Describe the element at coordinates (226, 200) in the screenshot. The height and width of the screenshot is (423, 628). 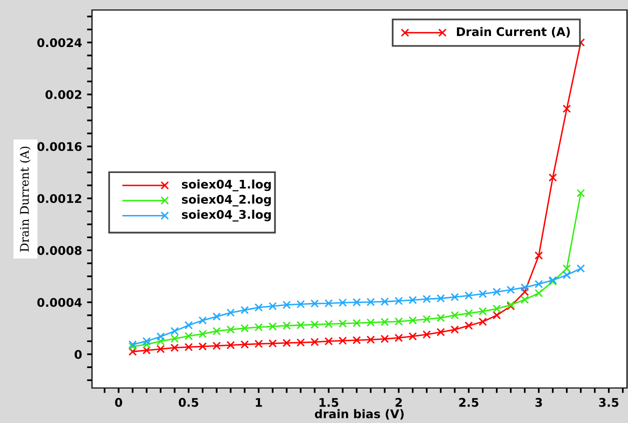
I see `legend-label: soiex04_2.log` at that location.